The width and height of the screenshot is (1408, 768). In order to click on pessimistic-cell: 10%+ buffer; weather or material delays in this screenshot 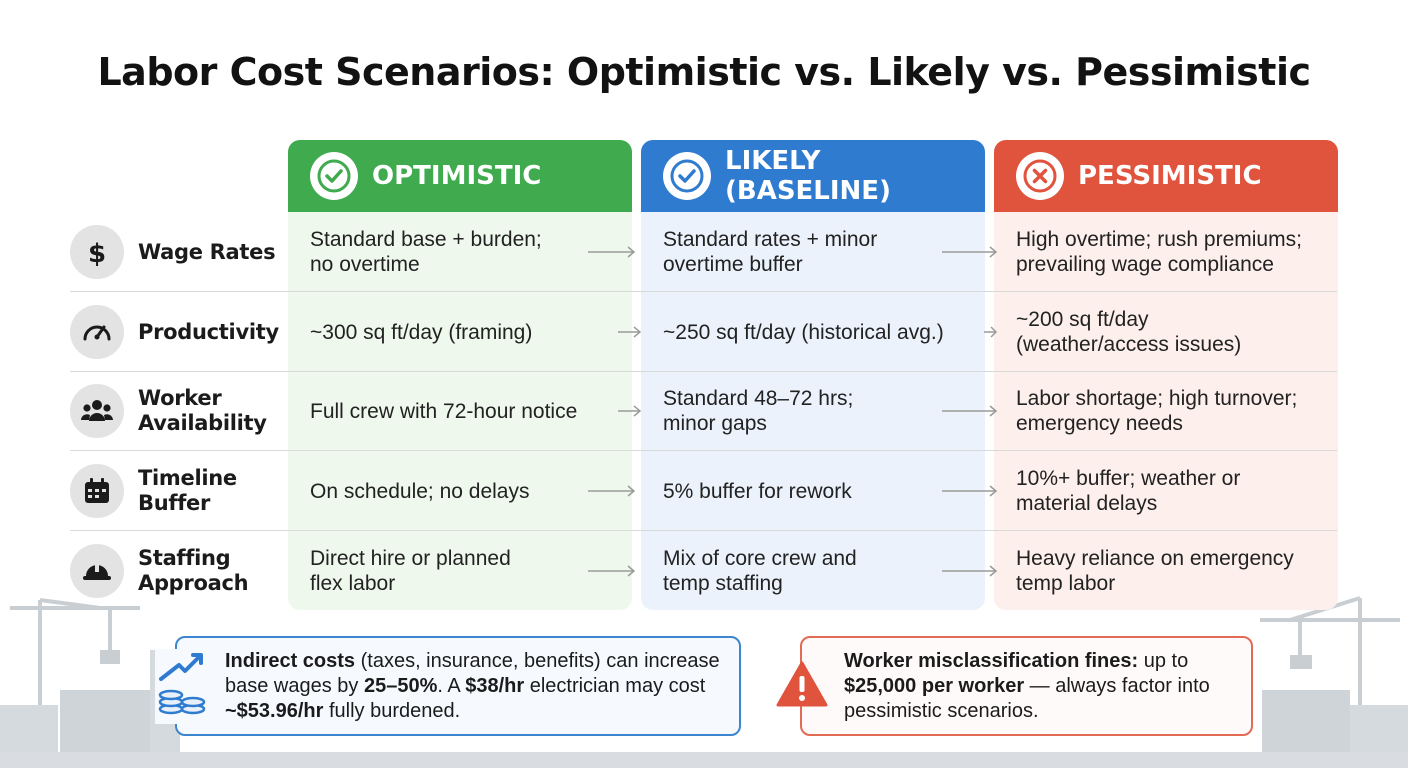, I will do `click(1128, 491)`.